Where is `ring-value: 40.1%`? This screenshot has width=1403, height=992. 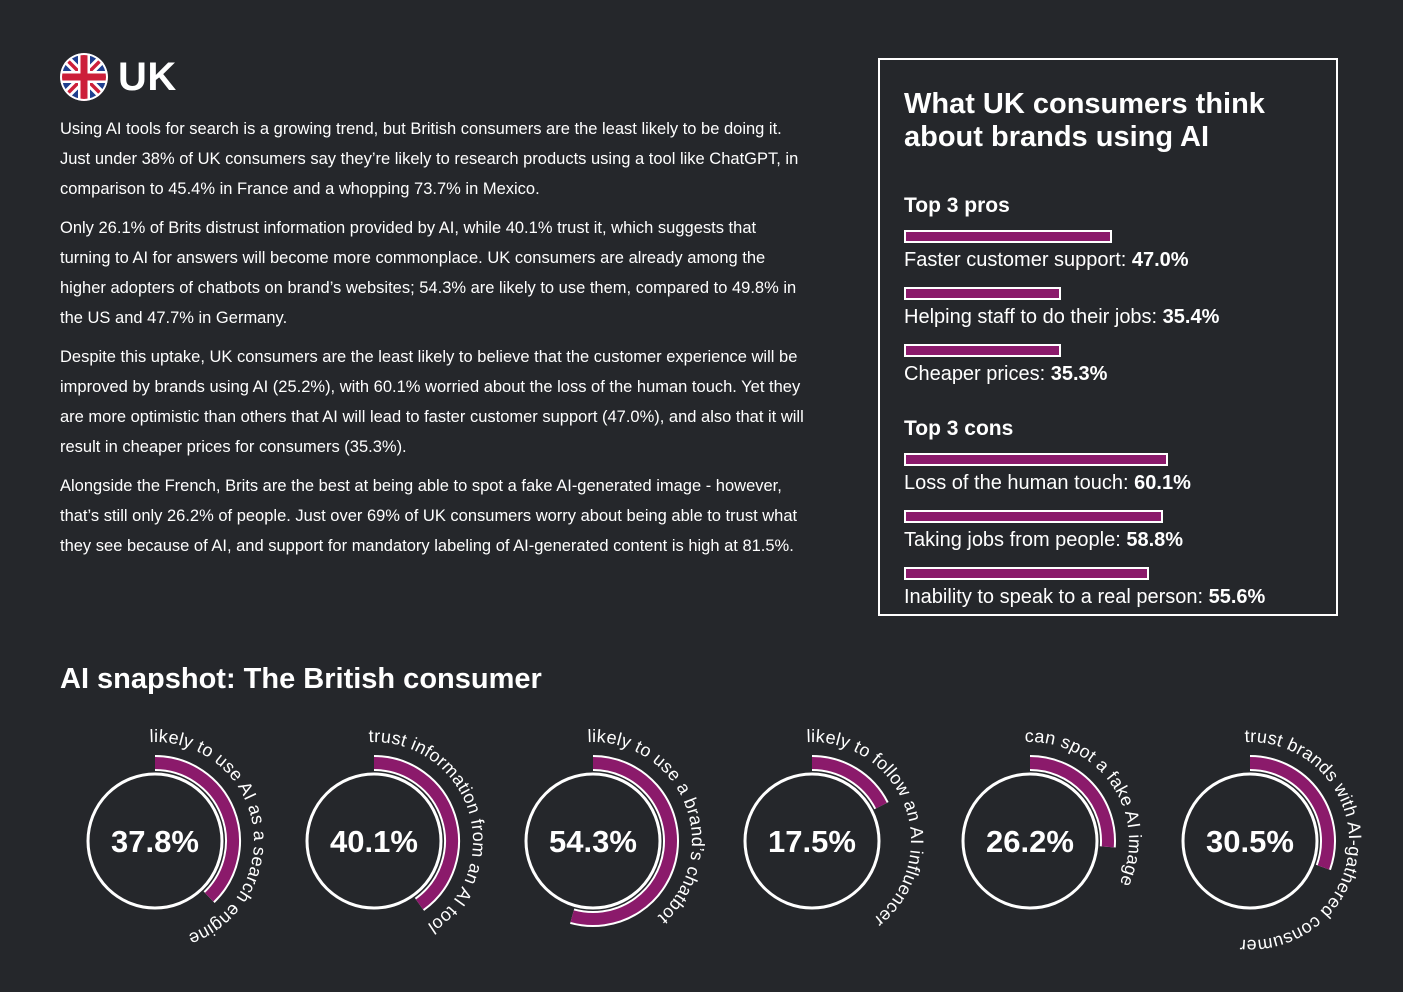 ring-value: 40.1% is located at coordinates (374, 841).